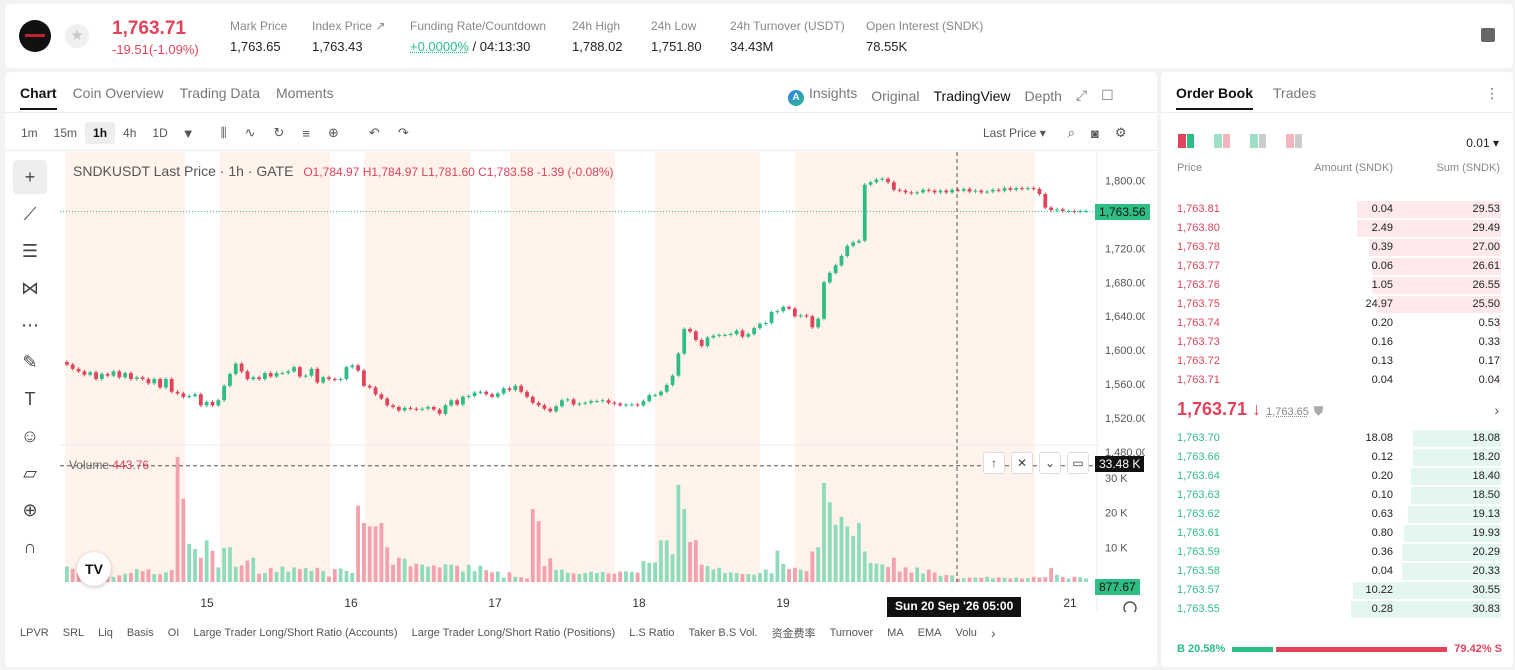 This screenshot has height=670, width=1515. Describe the element at coordinates (1078, 463) in the screenshot. I see `maximize-icon: ▭` at that location.